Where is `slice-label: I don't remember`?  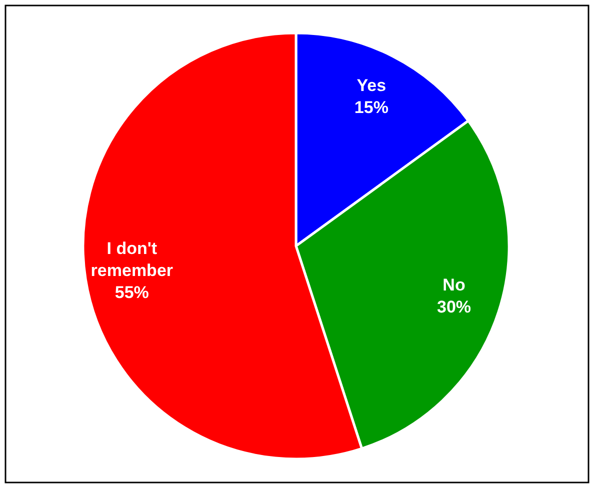
slice-label: I don't remember is located at coordinates (132, 259).